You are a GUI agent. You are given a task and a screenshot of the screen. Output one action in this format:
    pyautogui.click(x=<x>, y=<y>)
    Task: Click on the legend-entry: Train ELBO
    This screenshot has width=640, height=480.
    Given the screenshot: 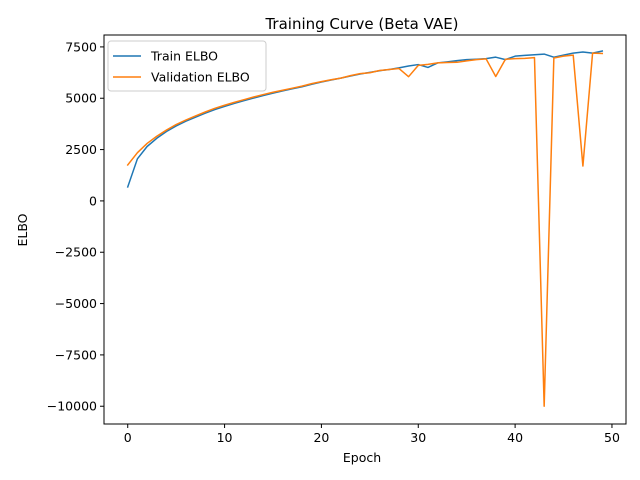 What is the action you would take?
    pyautogui.click(x=184, y=56)
    